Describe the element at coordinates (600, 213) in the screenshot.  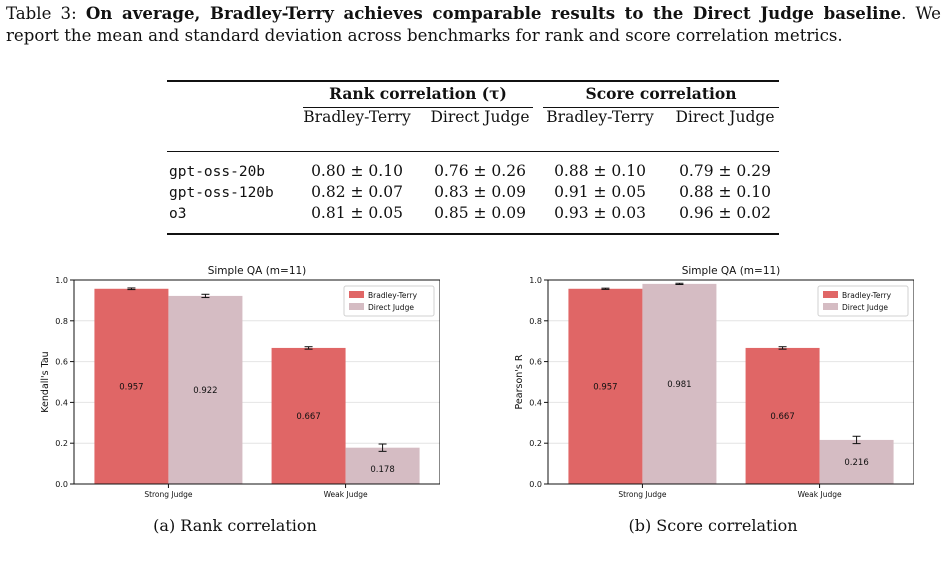
I see `table-cell: 0.93 ± 0.03` at that location.